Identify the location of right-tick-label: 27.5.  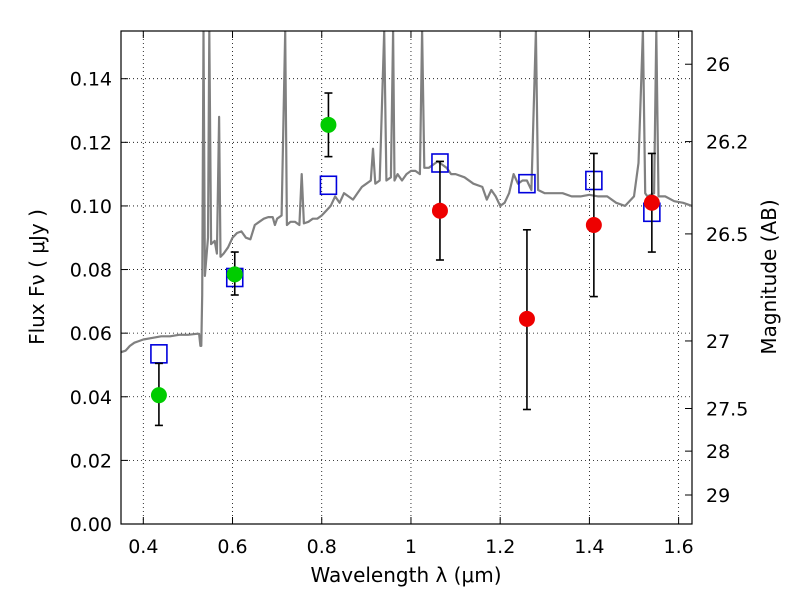
(727, 410).